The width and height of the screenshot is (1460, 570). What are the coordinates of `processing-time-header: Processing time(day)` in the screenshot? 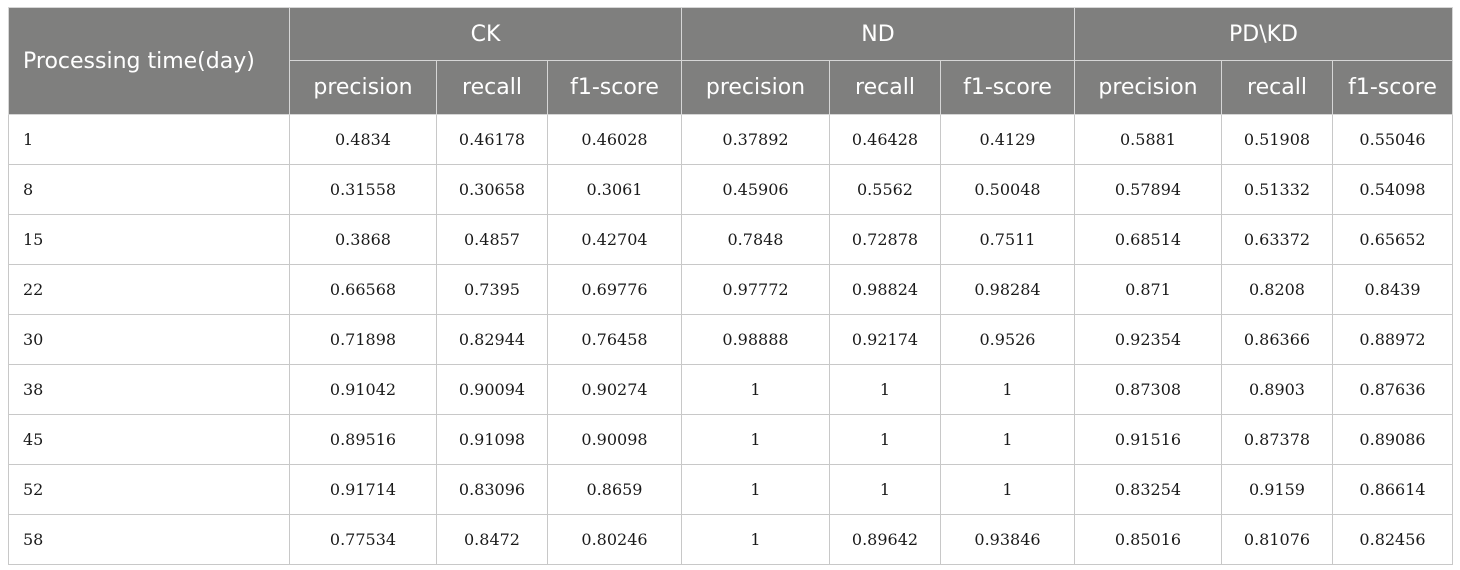 It's located at (149, 61).